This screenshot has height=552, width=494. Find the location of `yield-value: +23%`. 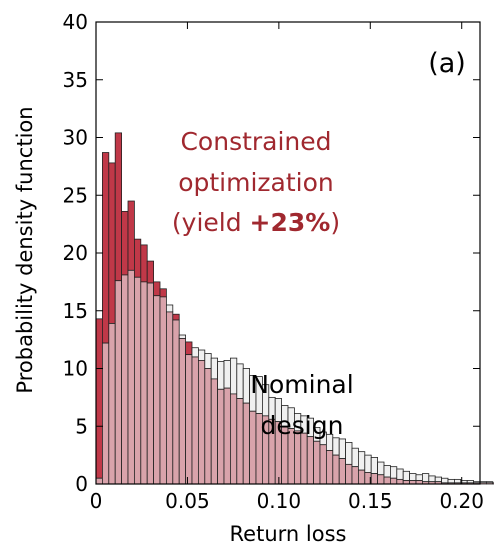

yield-value: +23% is located at coordinates (290, 222).